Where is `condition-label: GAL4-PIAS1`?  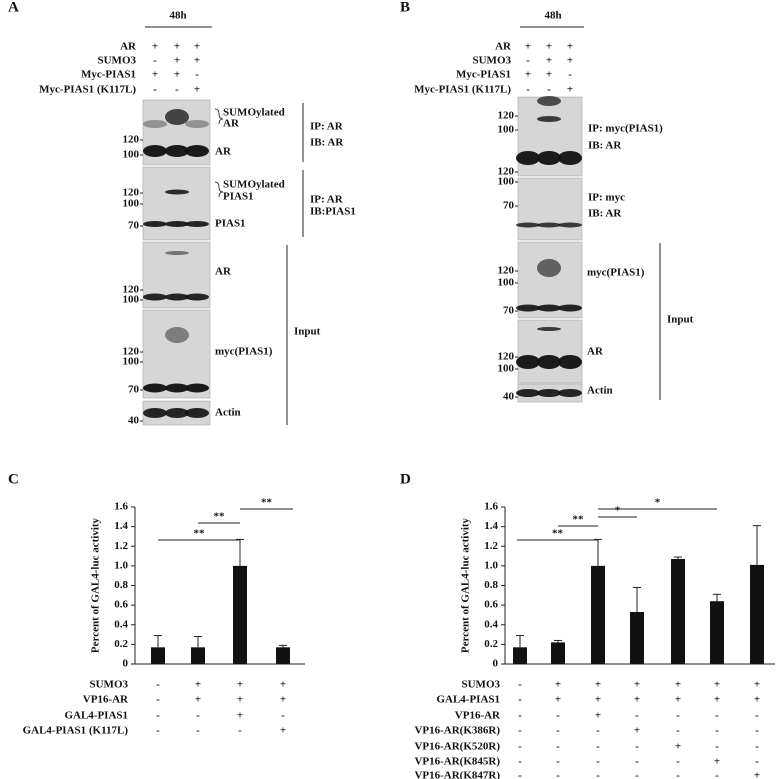 condition-label: GAL4-PIAS1 is located at coordinates (96, 716).